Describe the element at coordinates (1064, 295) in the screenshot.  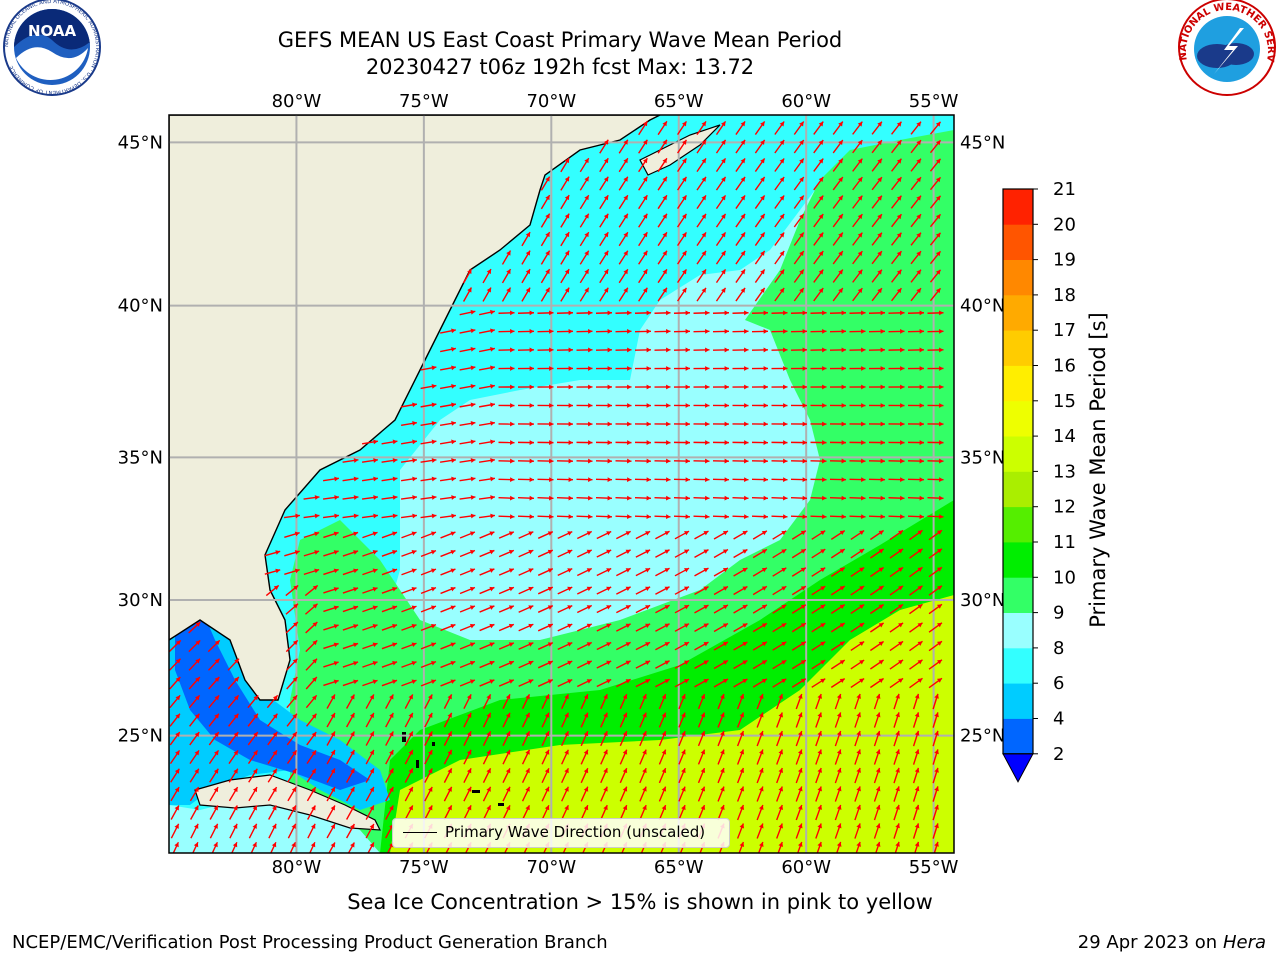
I see `colorbar-tick-label: 18` at that location.